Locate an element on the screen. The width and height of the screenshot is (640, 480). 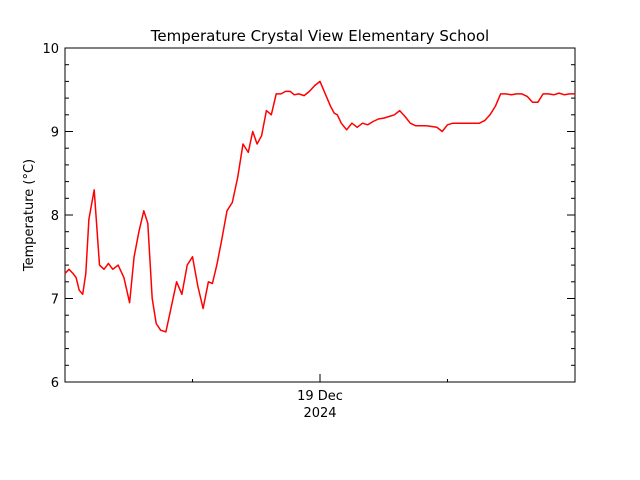
y-tick-label: 7 is located at coordinates (55, 300).